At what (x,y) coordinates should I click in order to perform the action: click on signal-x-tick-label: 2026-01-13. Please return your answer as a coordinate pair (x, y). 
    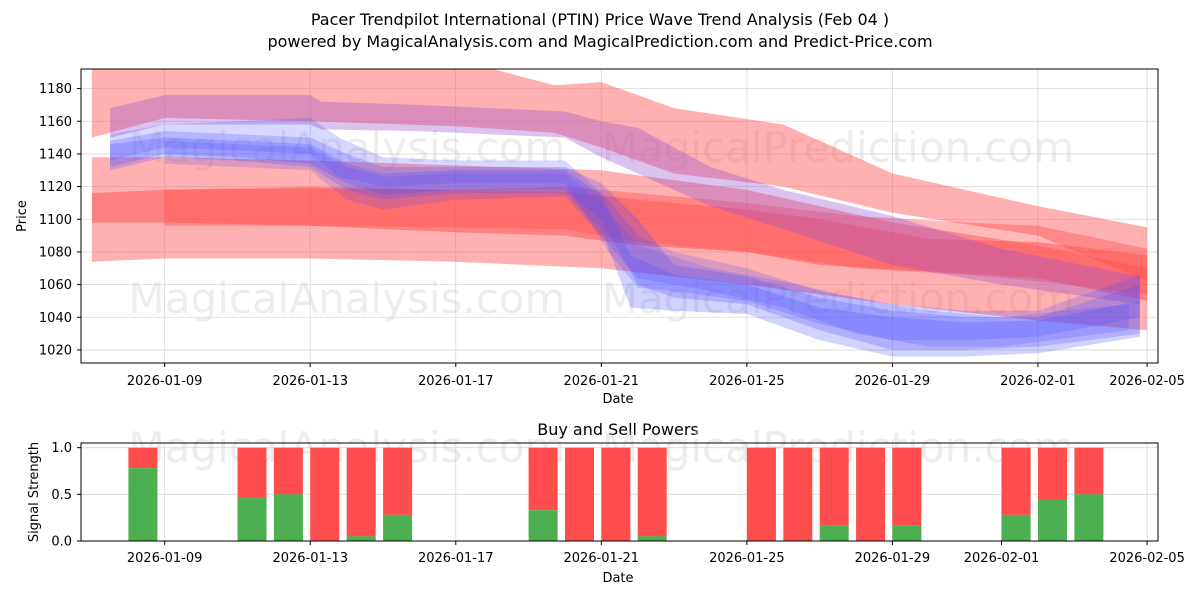
    Looking at the image, I should click on (310, 558).